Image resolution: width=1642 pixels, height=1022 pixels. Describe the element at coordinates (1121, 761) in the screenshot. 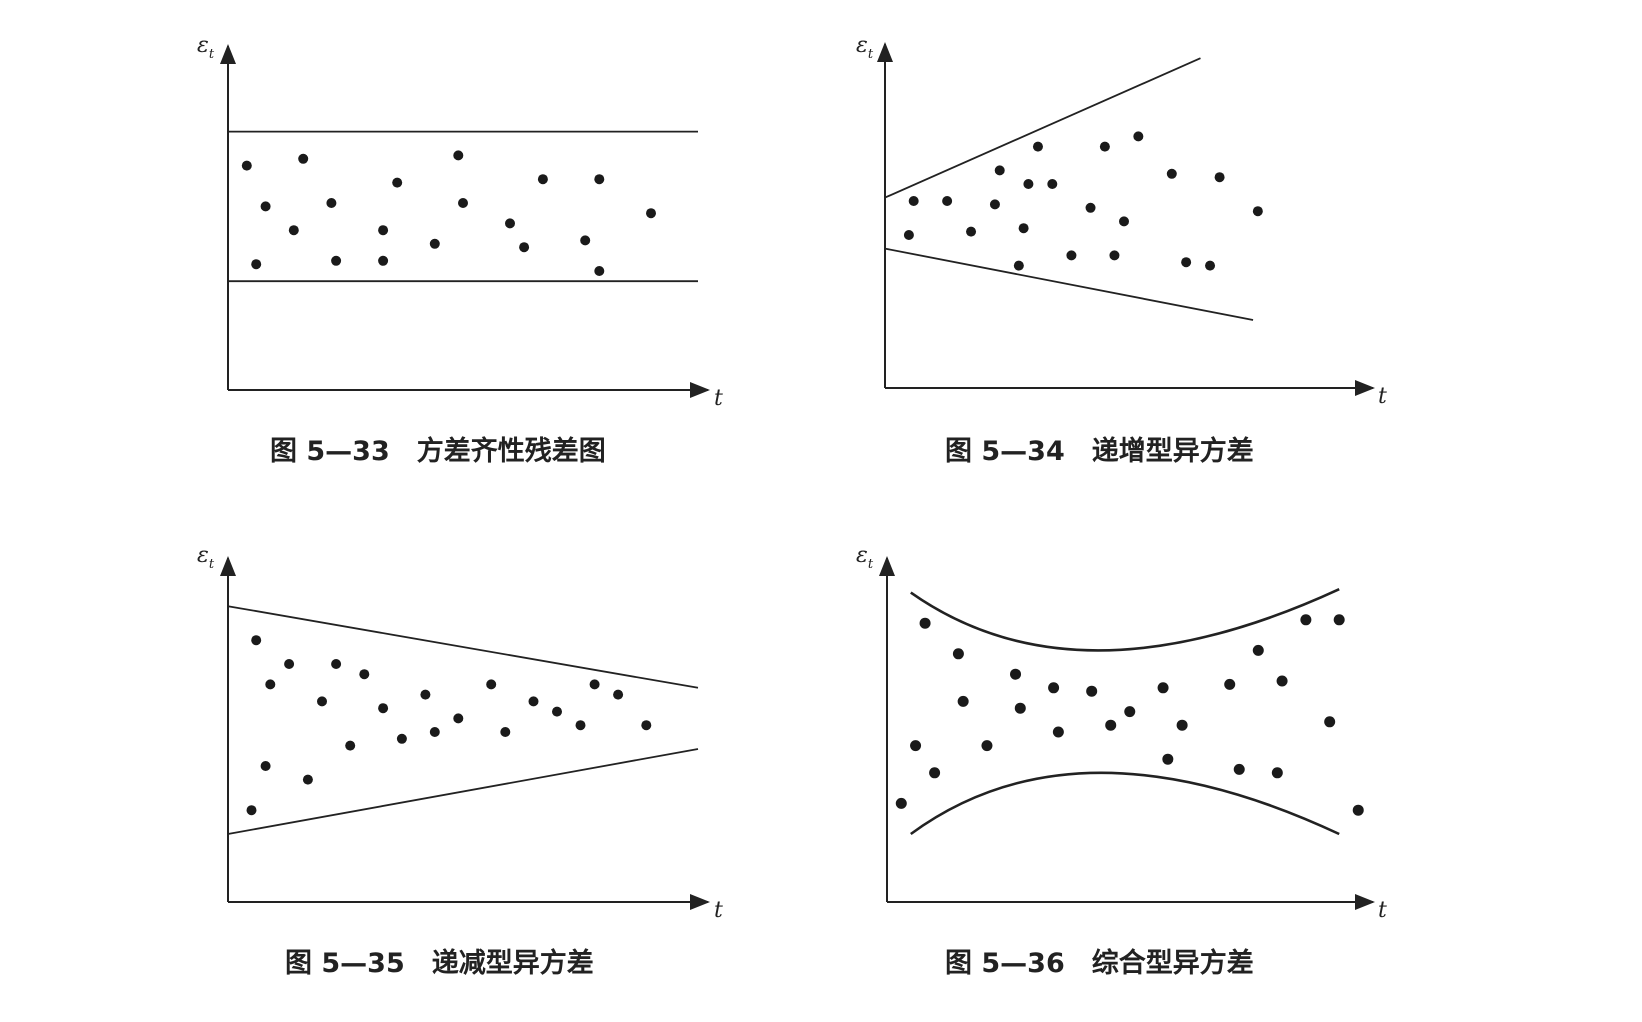

I see `chart-panel-36: εt t 图 5—36 综合型异方差` at that location.